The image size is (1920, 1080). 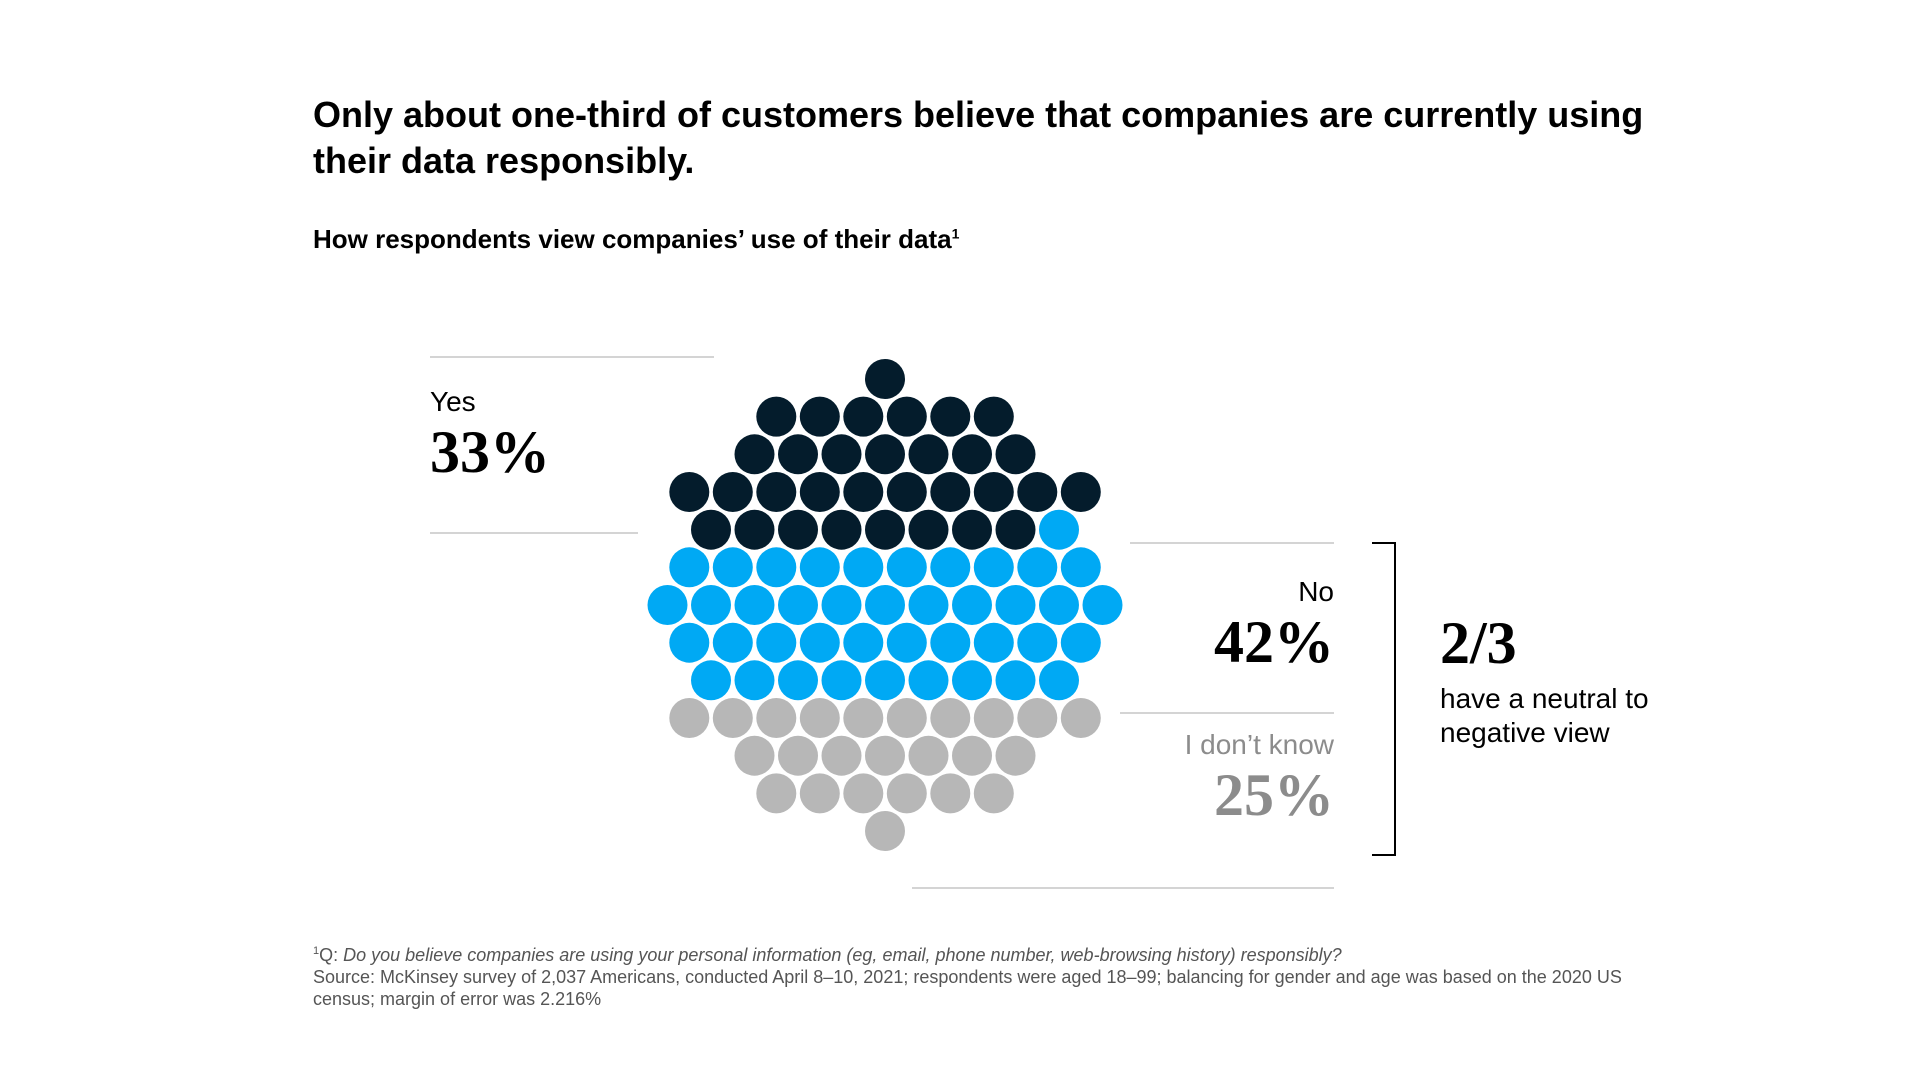 What do you see at coordinates (1384, 699) in the screenshot?
I see `summary-bracket` at bounding box center [1384, 699].